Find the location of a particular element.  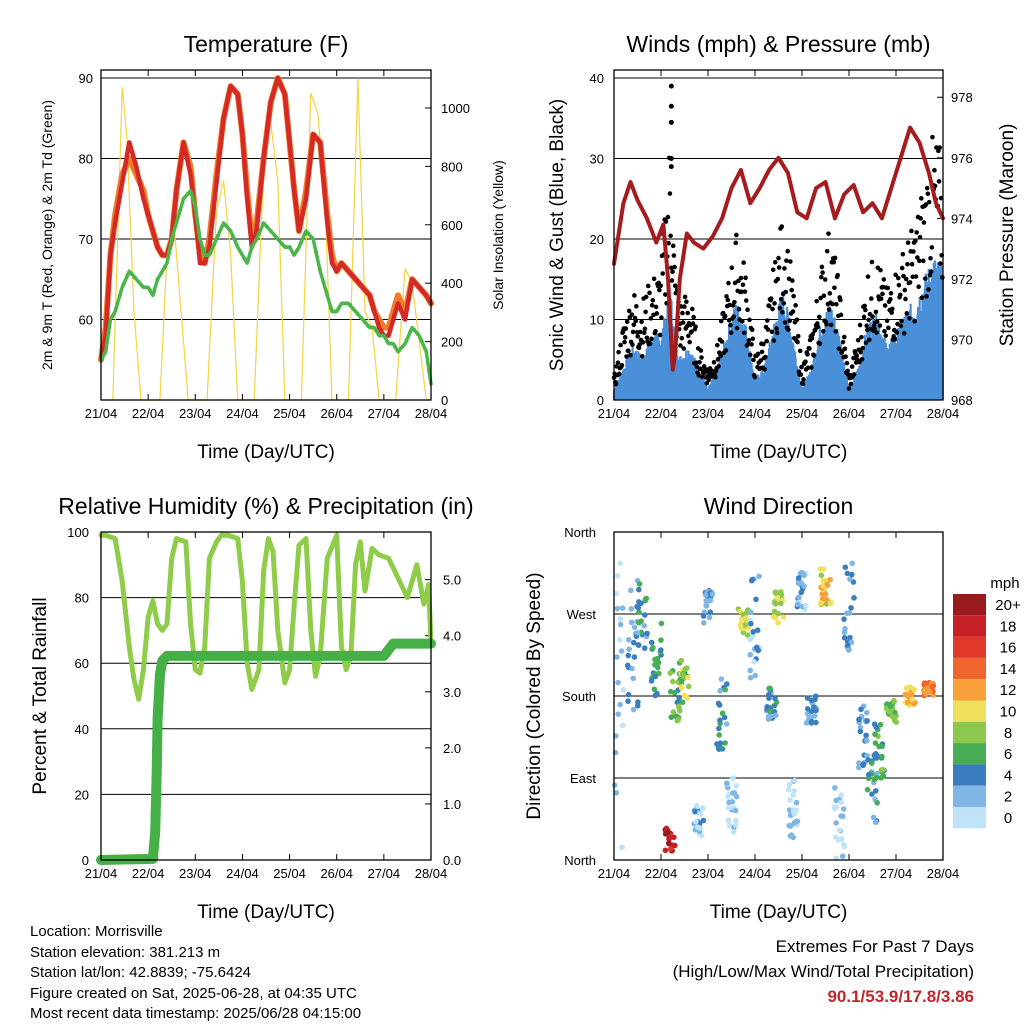

x-tick-label: 28/04 is located at coordinates (431, 413).